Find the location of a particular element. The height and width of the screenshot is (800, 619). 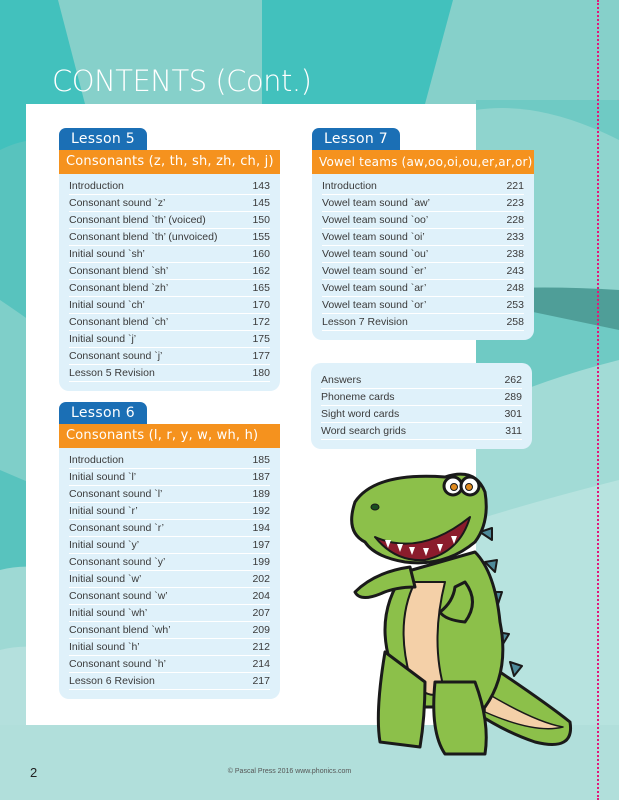

list-item: Consonant blend `th’ (unvoiced) 155 is located at coordinates (169, 237).